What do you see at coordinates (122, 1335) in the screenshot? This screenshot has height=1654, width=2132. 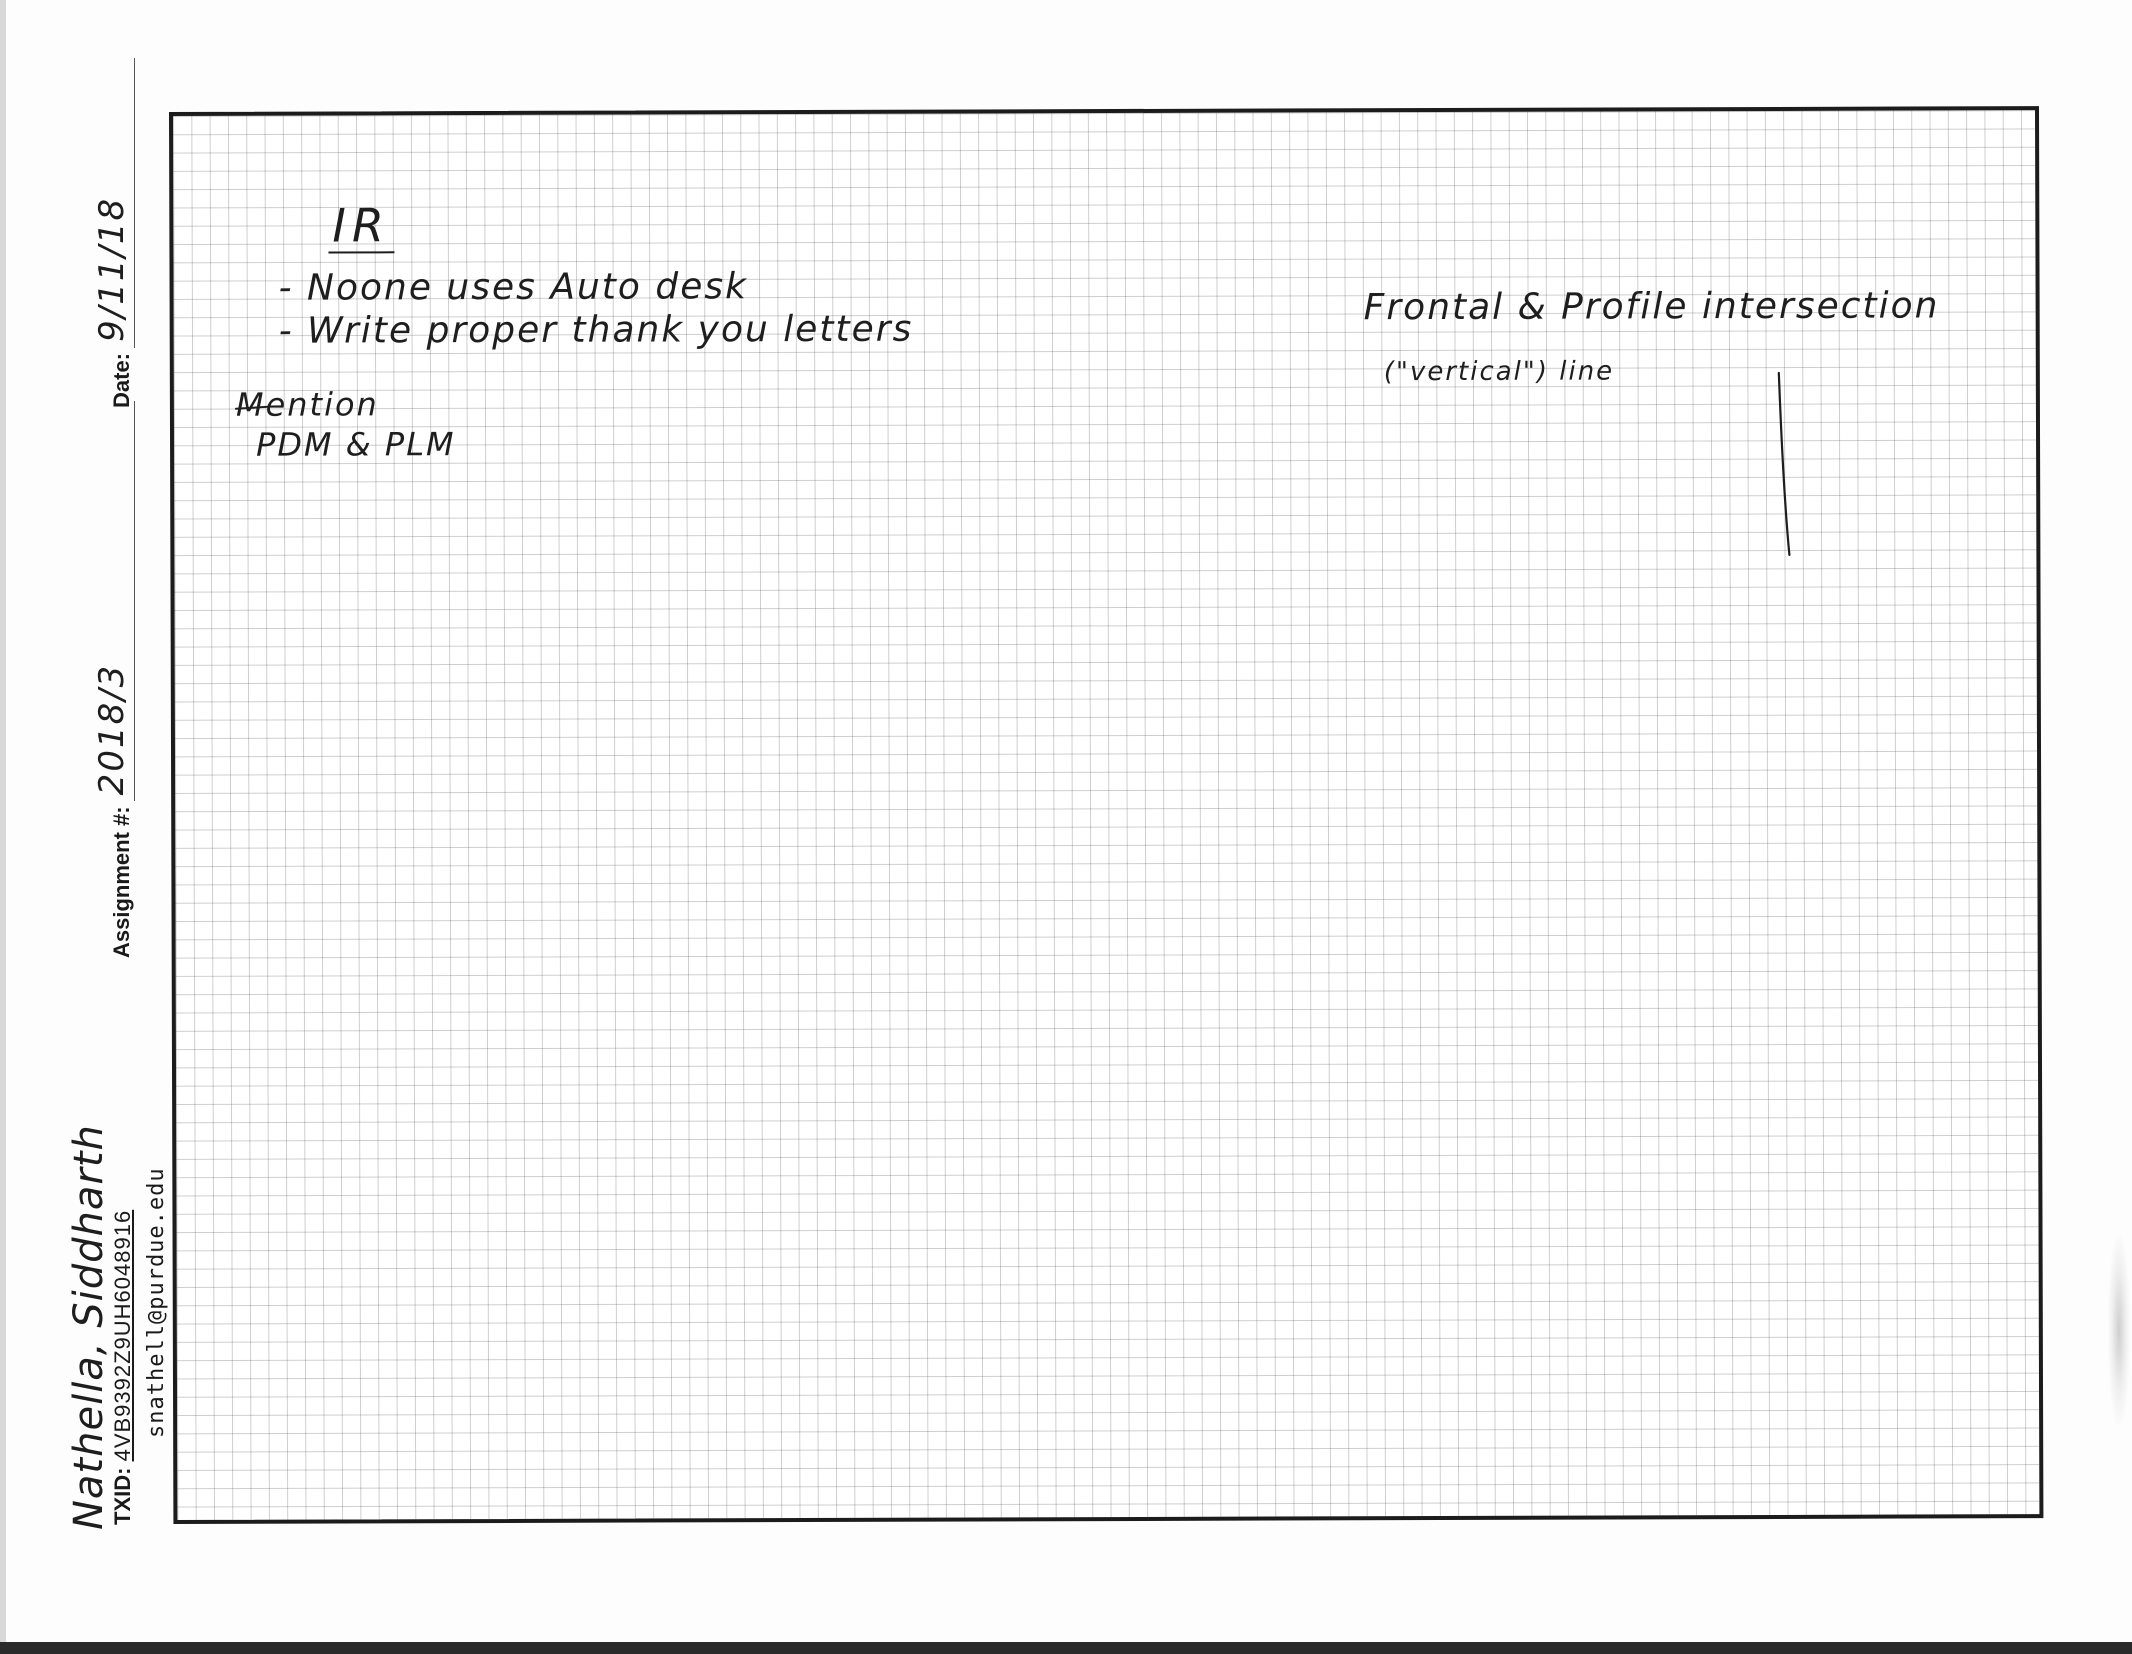 I see `txid-value: 4VB9392Z9UH6048916` at bounding box center [122, 1335].